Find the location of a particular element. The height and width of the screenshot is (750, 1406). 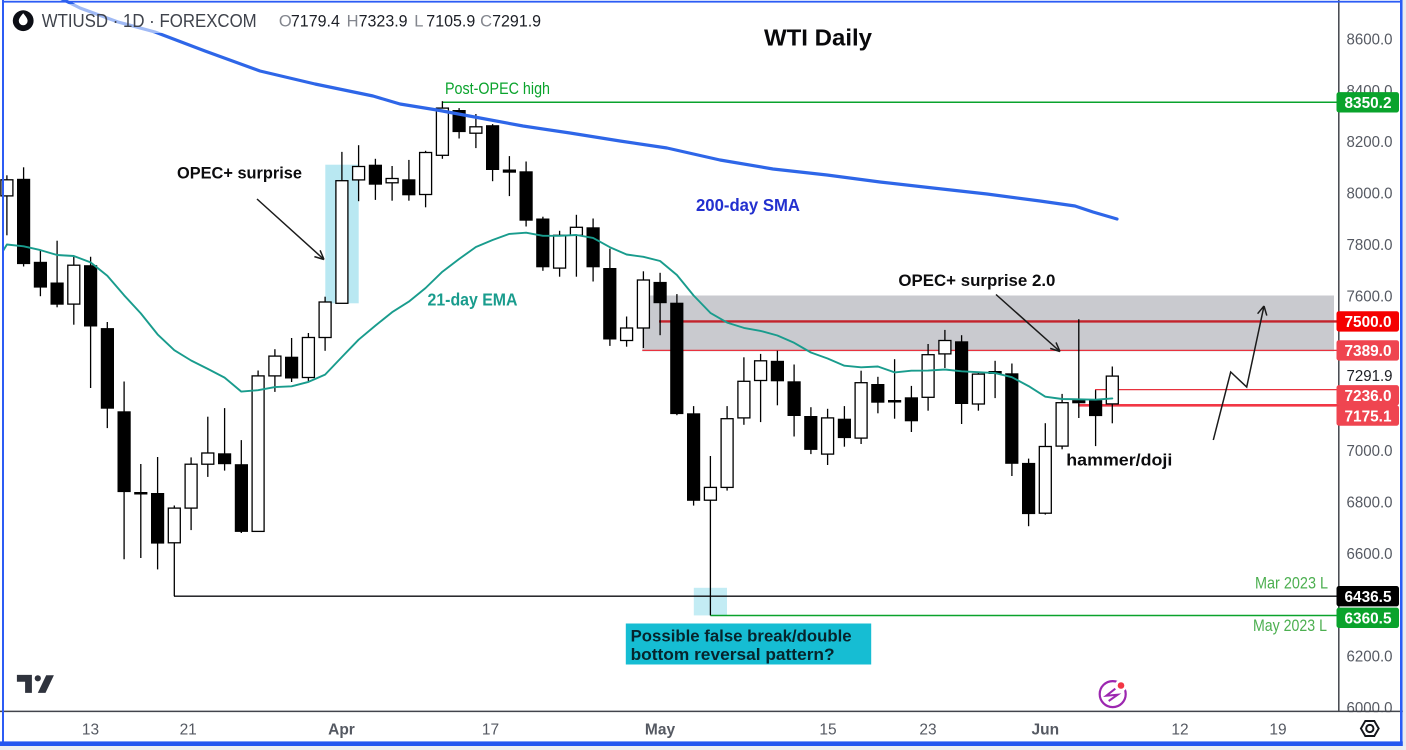

svg-text: 7800.0 is located at coordinates (1370, 245).